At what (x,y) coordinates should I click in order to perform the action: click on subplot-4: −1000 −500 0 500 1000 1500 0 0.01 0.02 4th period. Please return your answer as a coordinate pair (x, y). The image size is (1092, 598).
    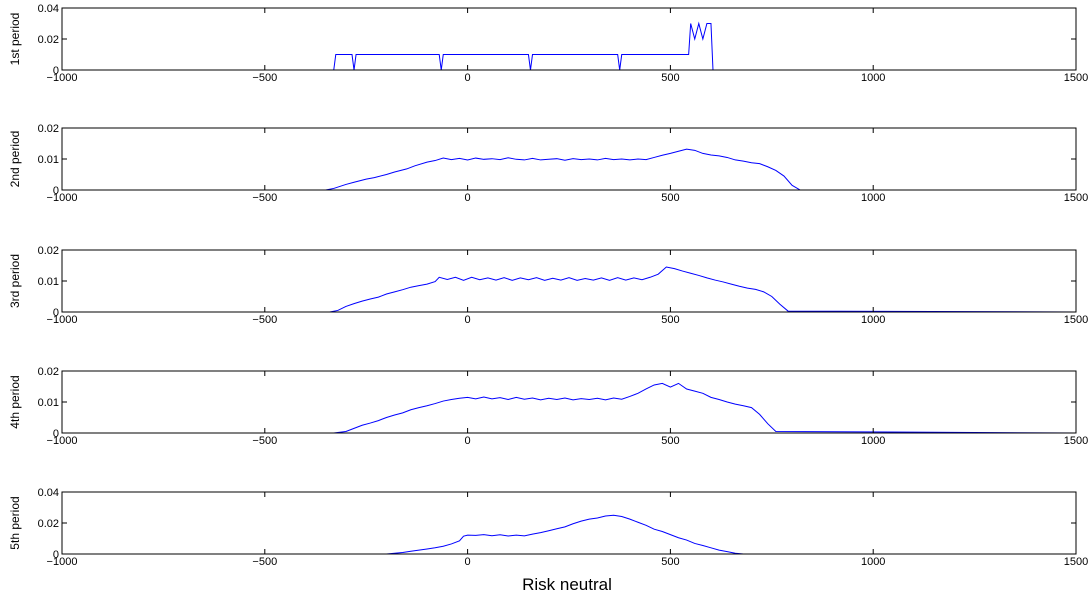
    Looking at the image, I should click on (548, 406).